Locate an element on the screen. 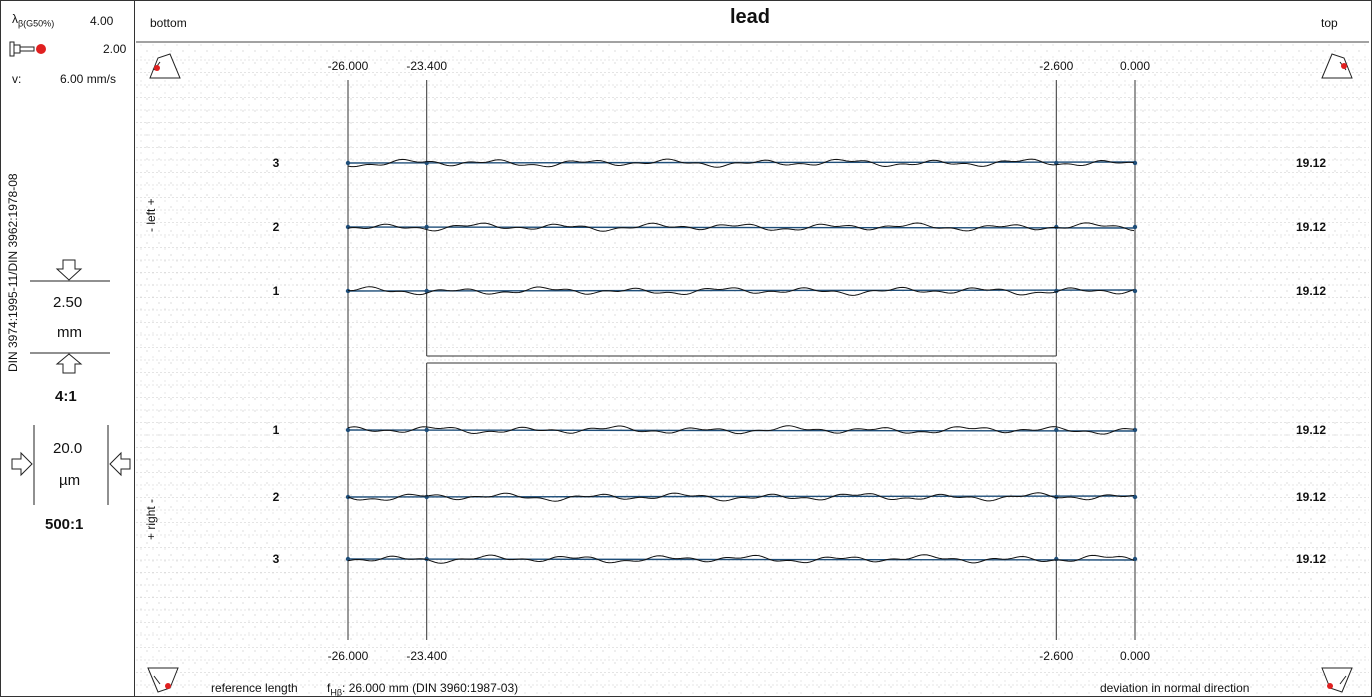  lambda-label: λβ(G50%) is located at coordinates (33, 20).